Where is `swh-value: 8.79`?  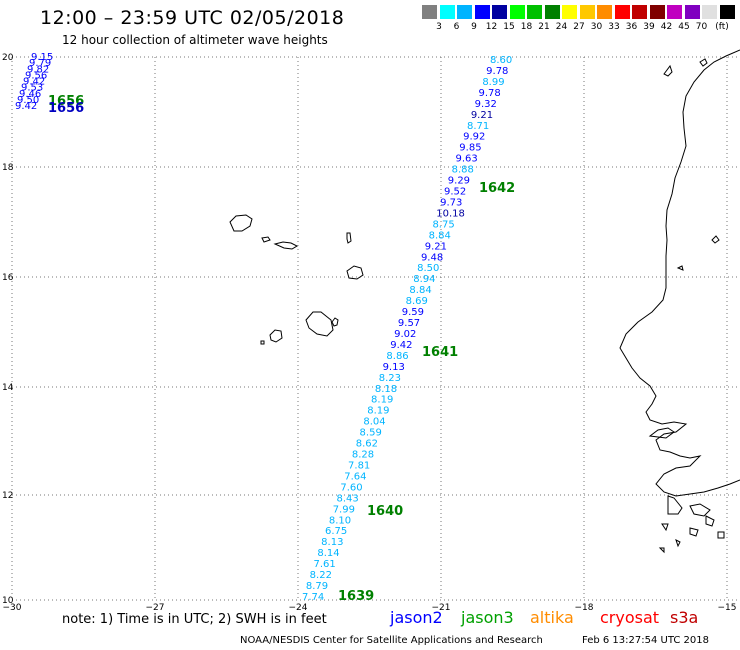
swh-value: 8.79 is located at coordinates (317, 586).